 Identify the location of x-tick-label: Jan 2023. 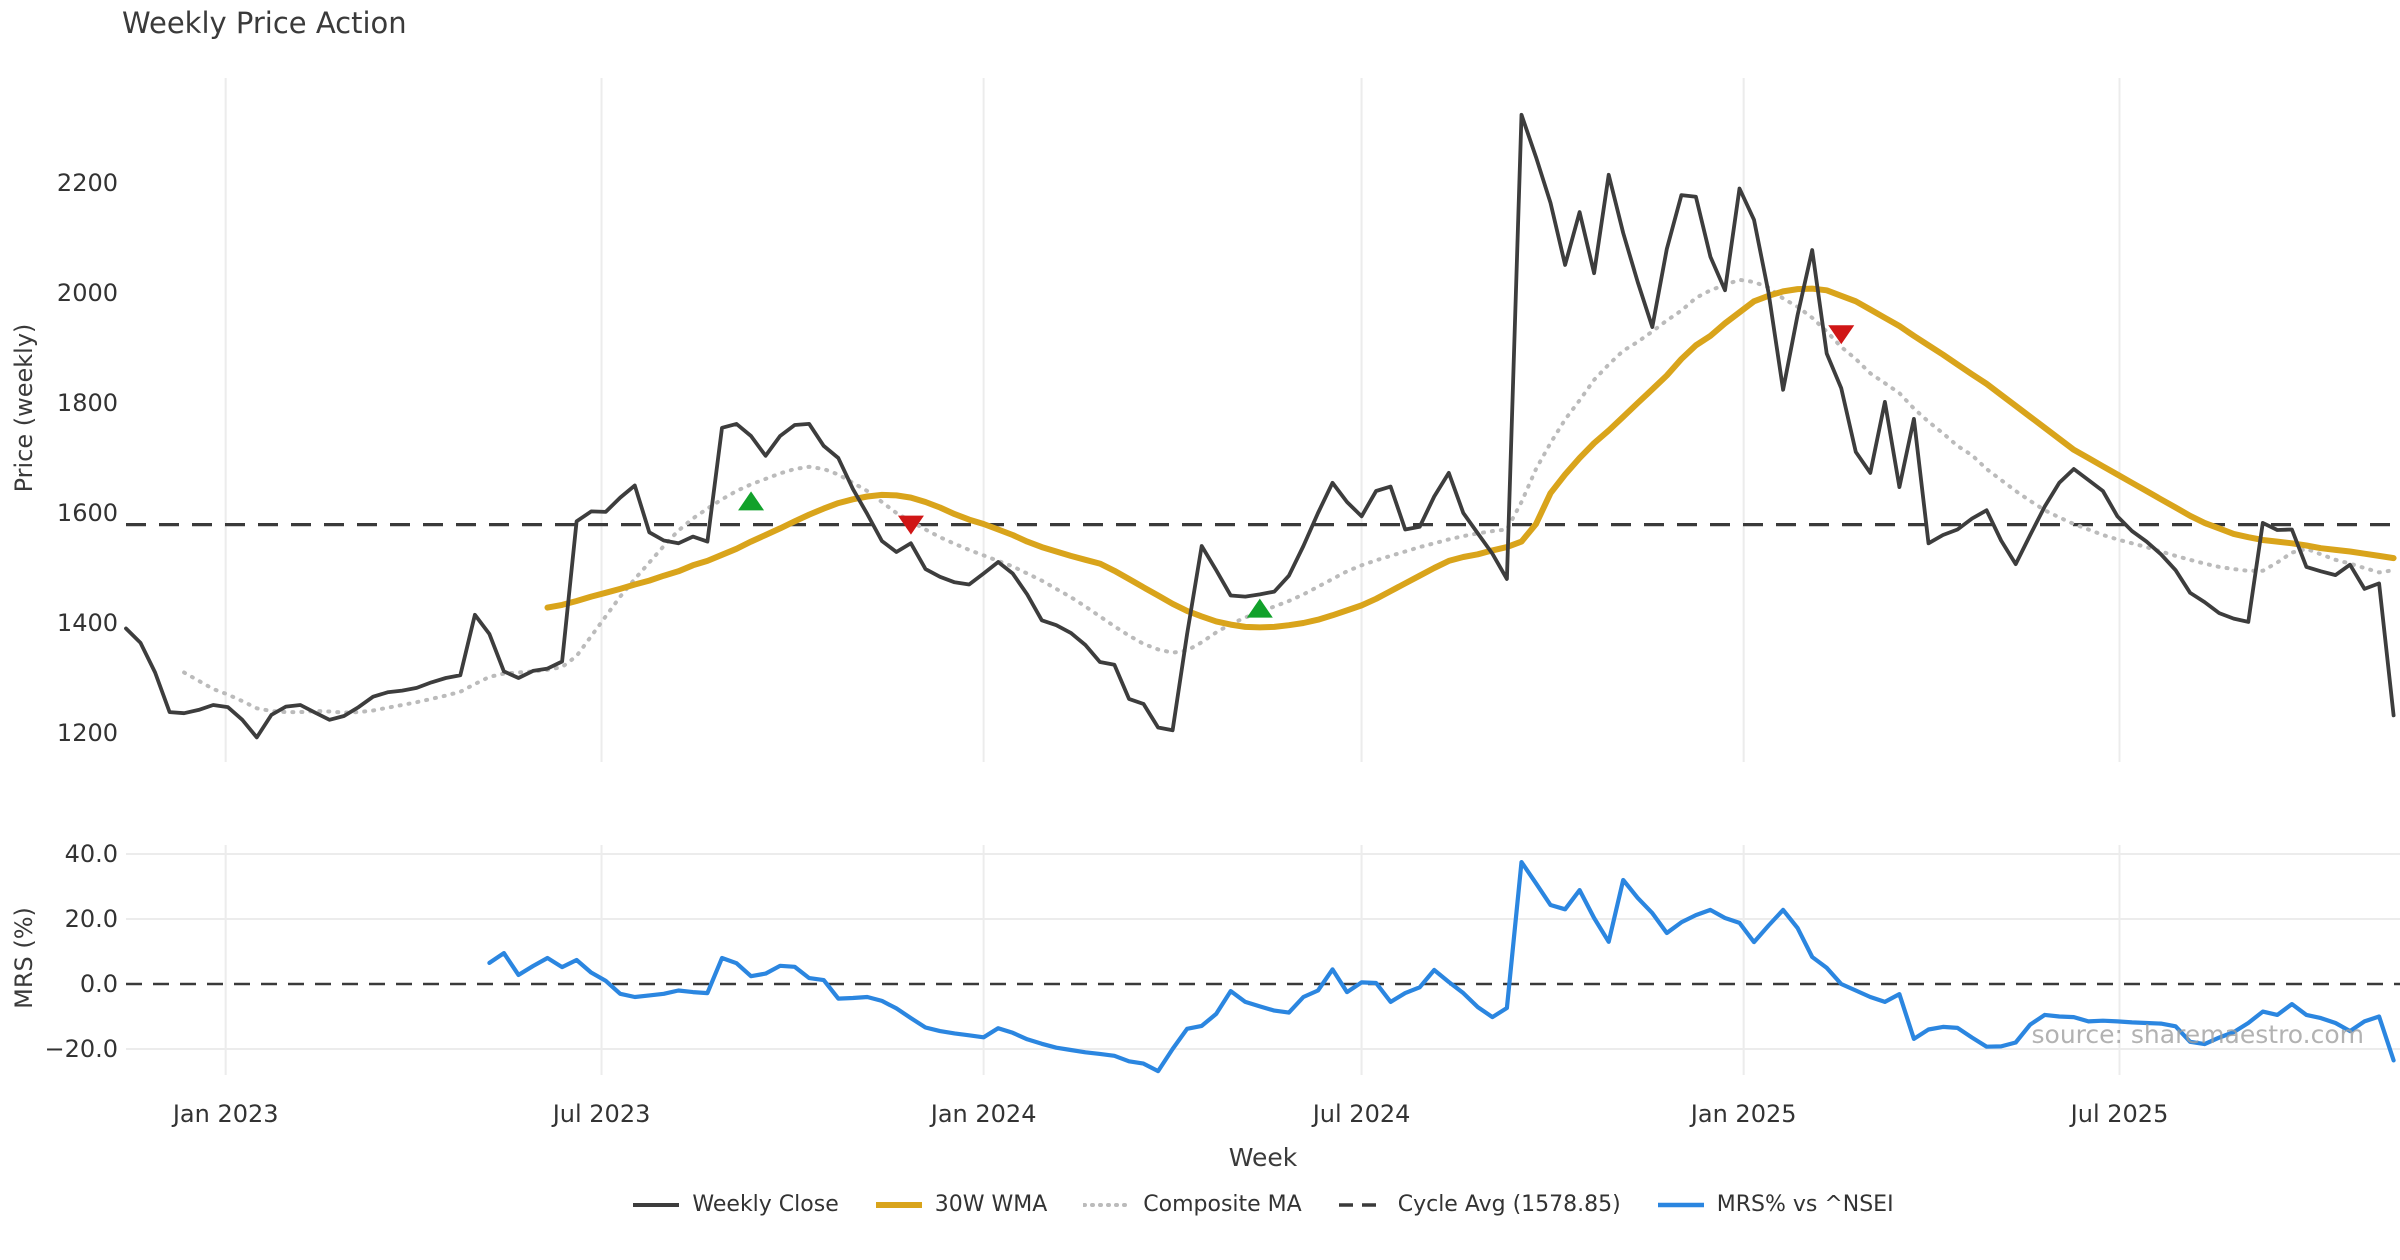
(225, 1114).